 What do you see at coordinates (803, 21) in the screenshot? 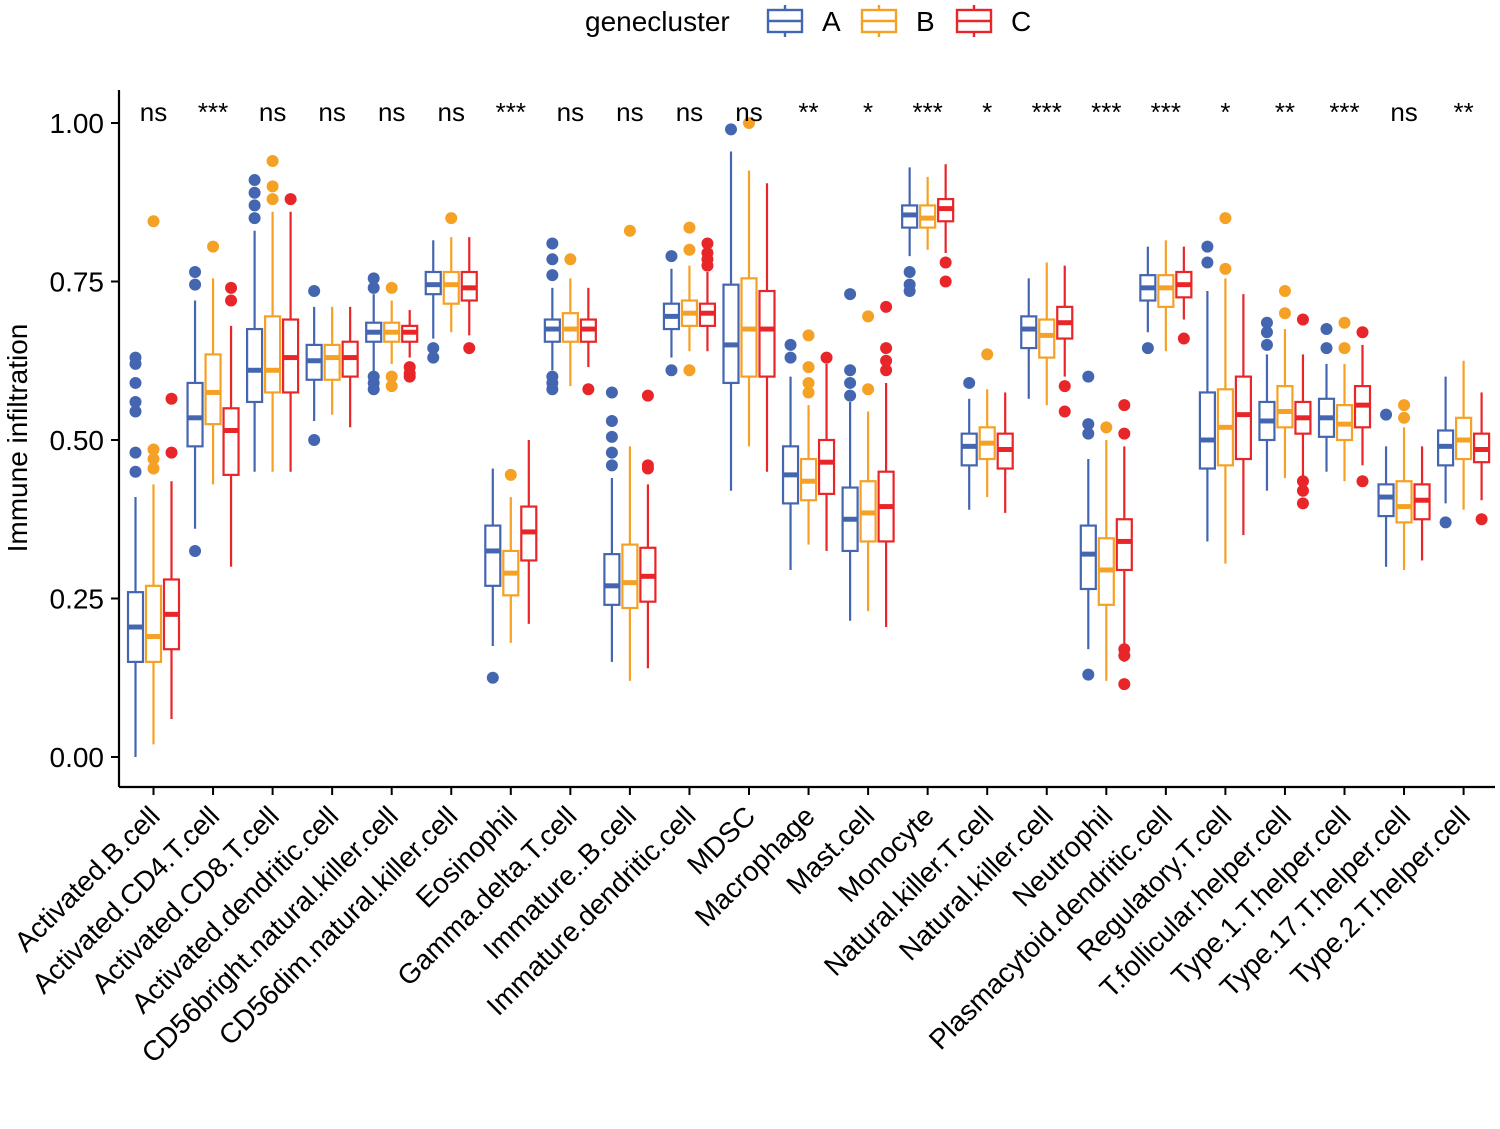
I see `legend-entry-A: A` at bounding box center [803, 21].